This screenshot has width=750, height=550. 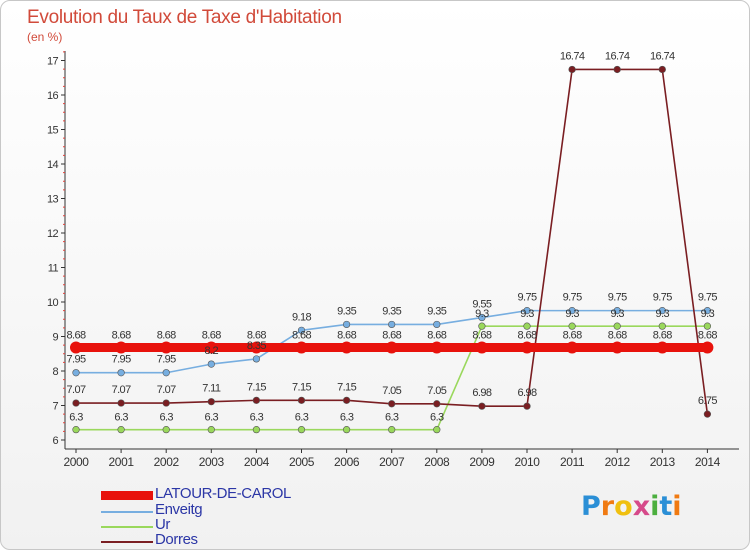 I want to click on x-tick-label: 2014, so click(x=708, y=462).